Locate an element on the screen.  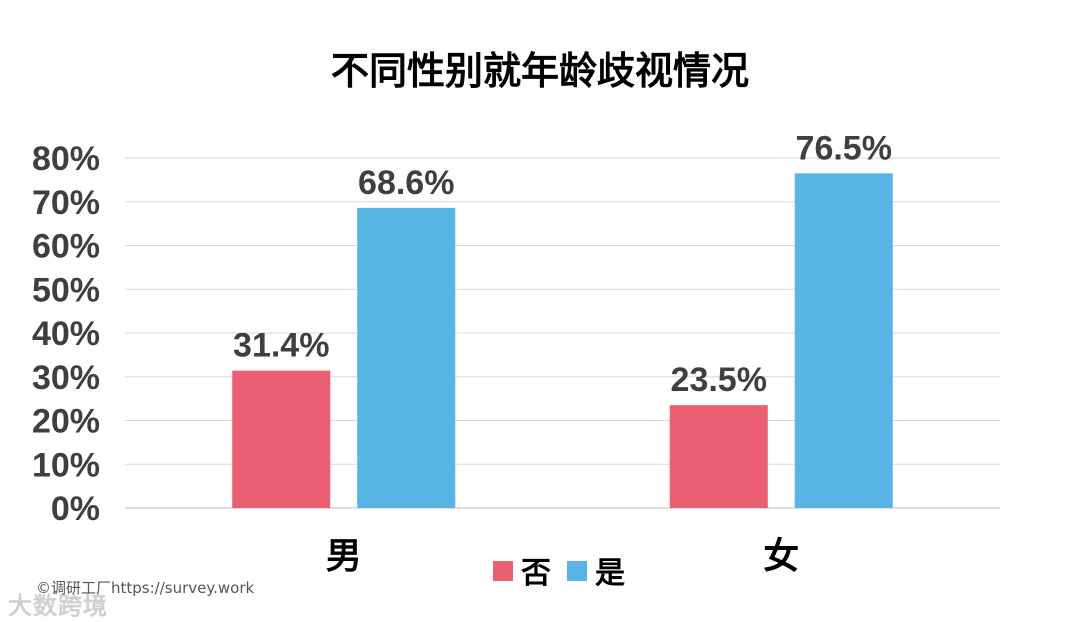
data-label: 31.4% is located at coordinates (281, 346).